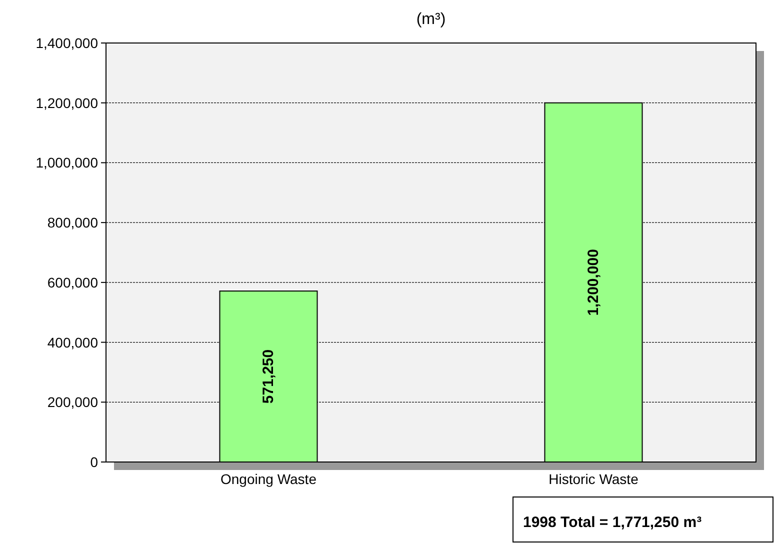 The height and width of the screenshot is (546, 776). I want to click on text: 1998 Total = 1,771,250 m³, so click(612, 522).